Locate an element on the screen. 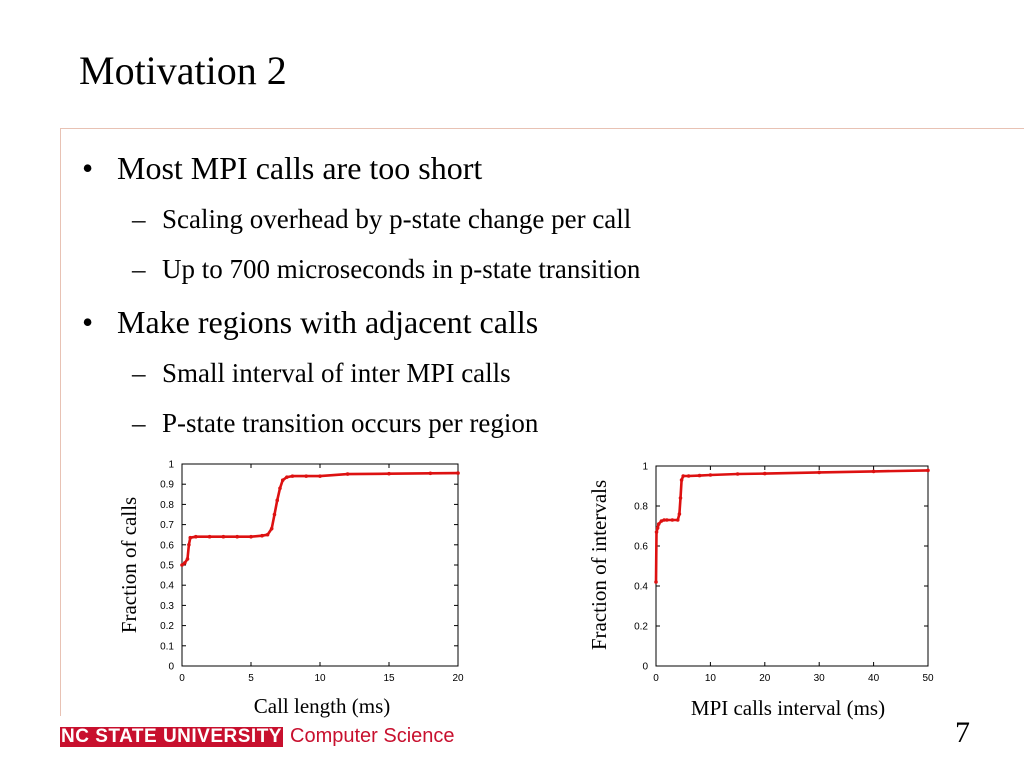 This screenshot has height=768, width=1024. sub-bullet-text: Small interval of inter MPI calls is located at coordinates (336, 373).